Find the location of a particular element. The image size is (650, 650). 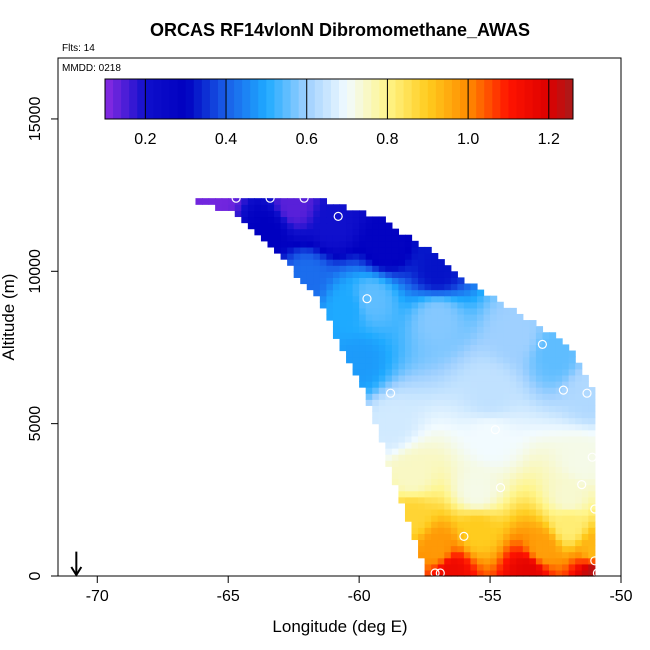

sample-point is located at coordinates (595, 509).